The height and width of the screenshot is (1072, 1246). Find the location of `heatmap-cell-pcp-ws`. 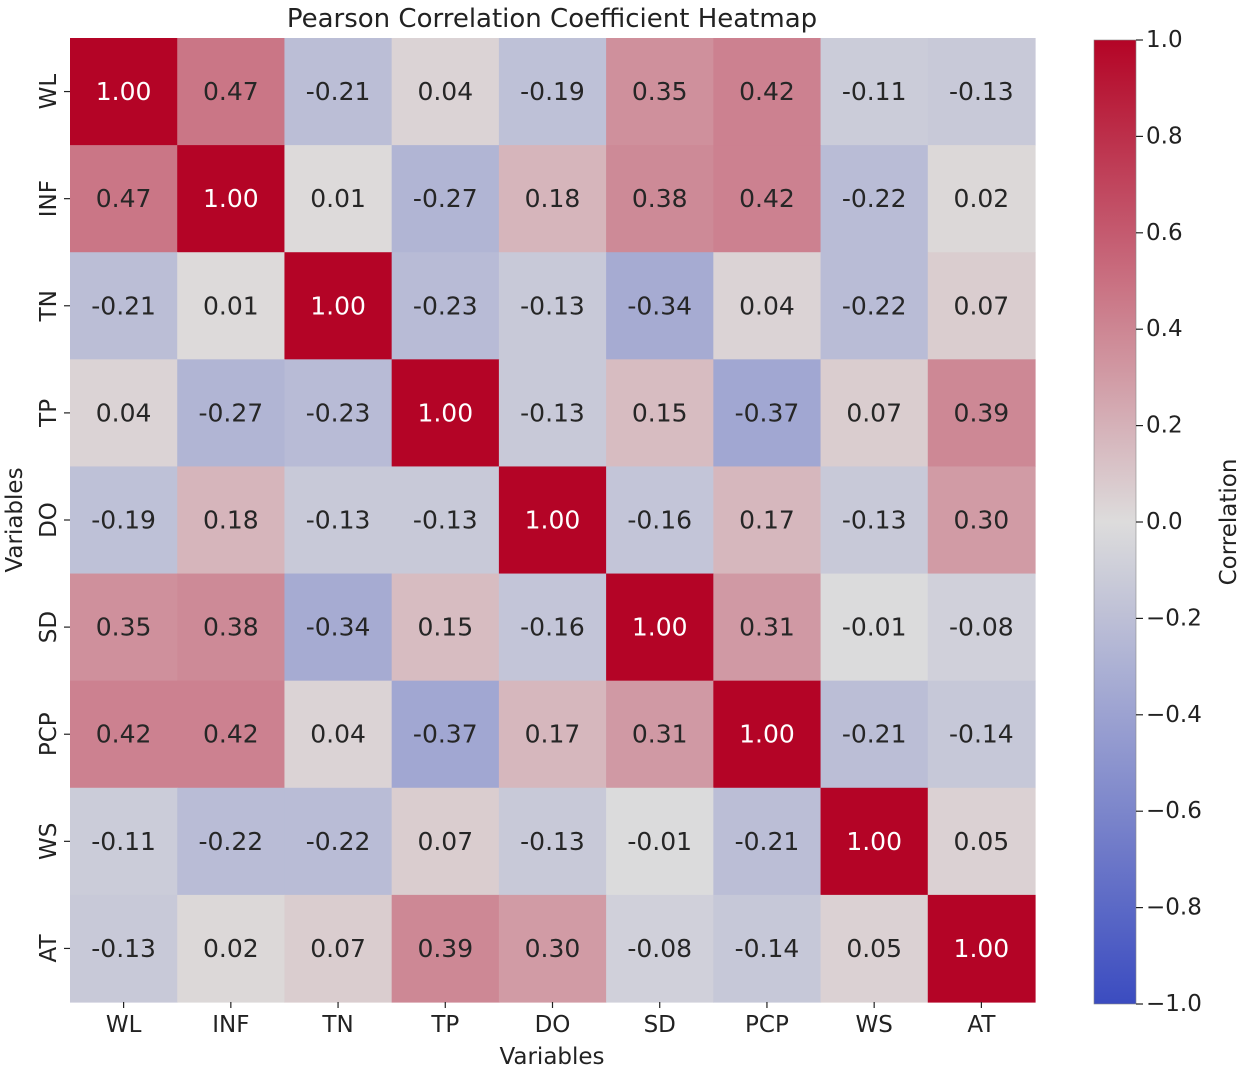

heatmap-cell-pcp-ws is located at coordinates (874, 734).